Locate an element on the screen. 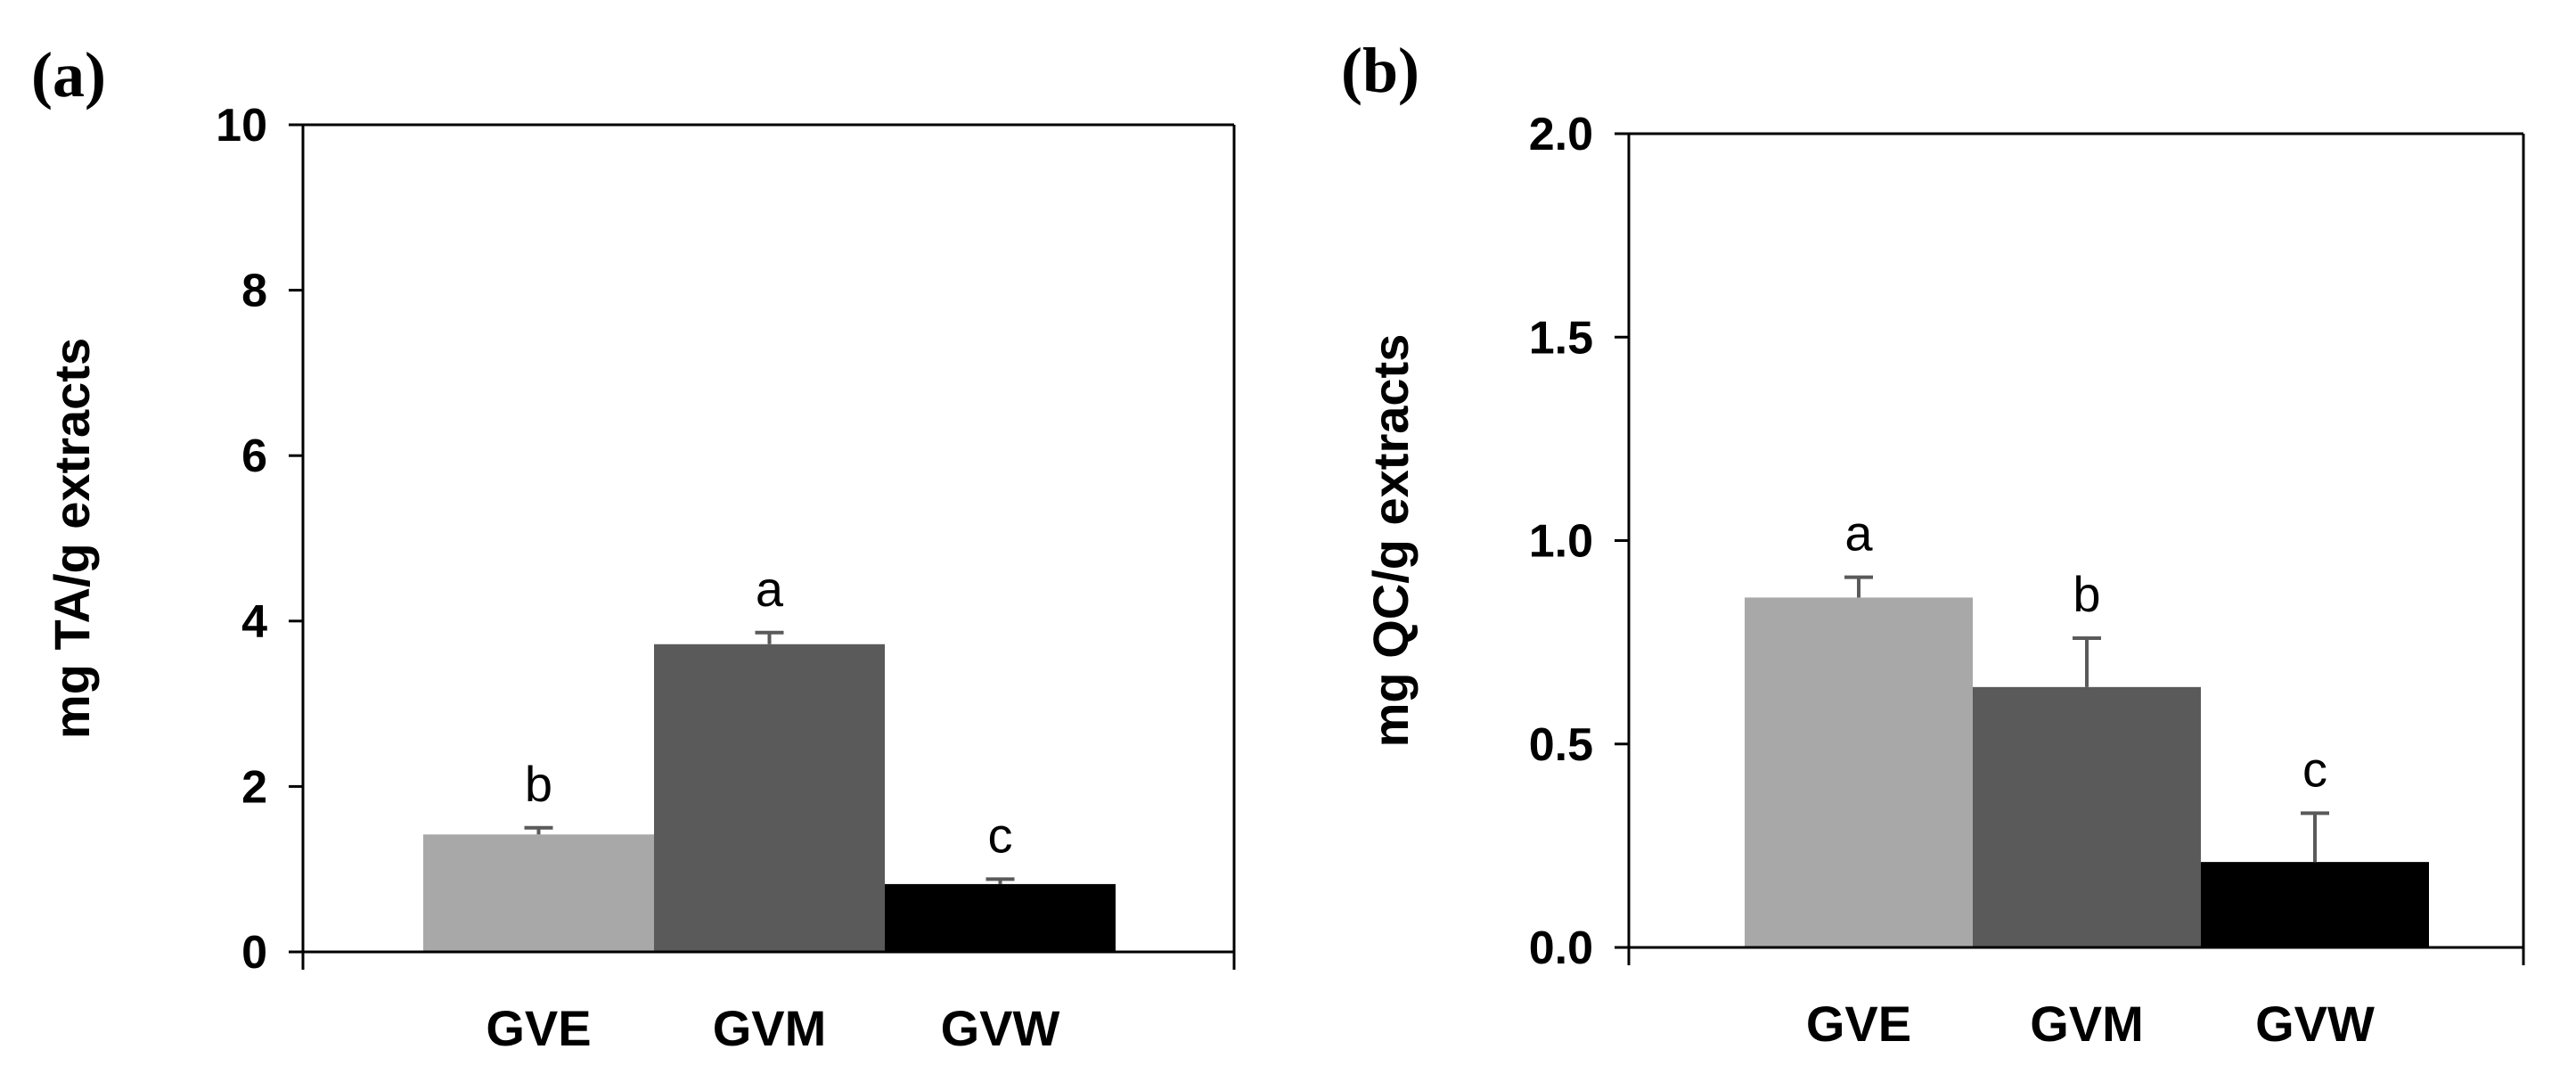 Image resolution: width=2576 pixels, height=1074 pixels. y-tick-label: 6 is located at coordinates (254, 456).